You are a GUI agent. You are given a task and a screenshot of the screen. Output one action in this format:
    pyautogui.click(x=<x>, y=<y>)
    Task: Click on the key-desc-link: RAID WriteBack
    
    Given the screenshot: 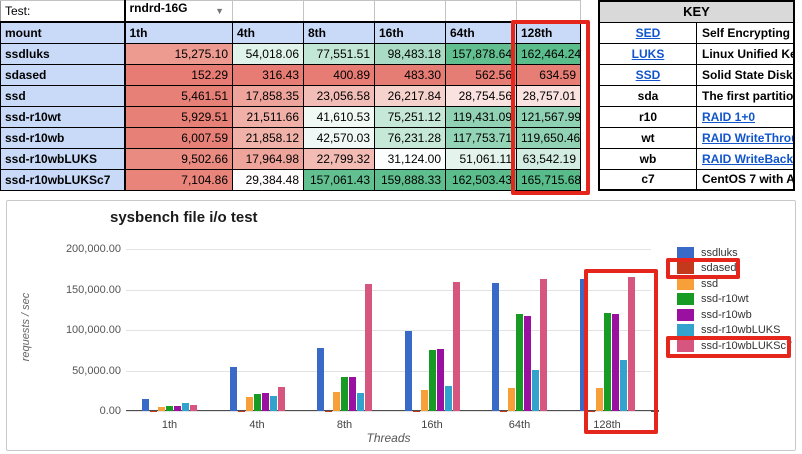 What is the action you would take?
    pyautogui.click(x=748, y=158)
    